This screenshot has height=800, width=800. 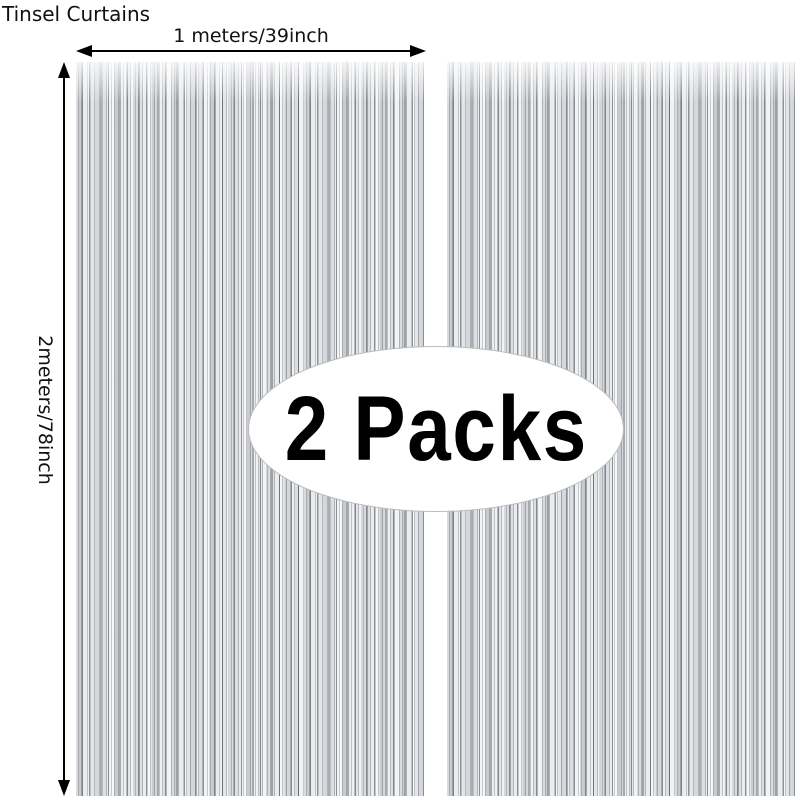 What do you see at coordinates (251, 36) in the screenshot?
I see `width-label: 1 meters/39inch` at bounding box center [251, 36].